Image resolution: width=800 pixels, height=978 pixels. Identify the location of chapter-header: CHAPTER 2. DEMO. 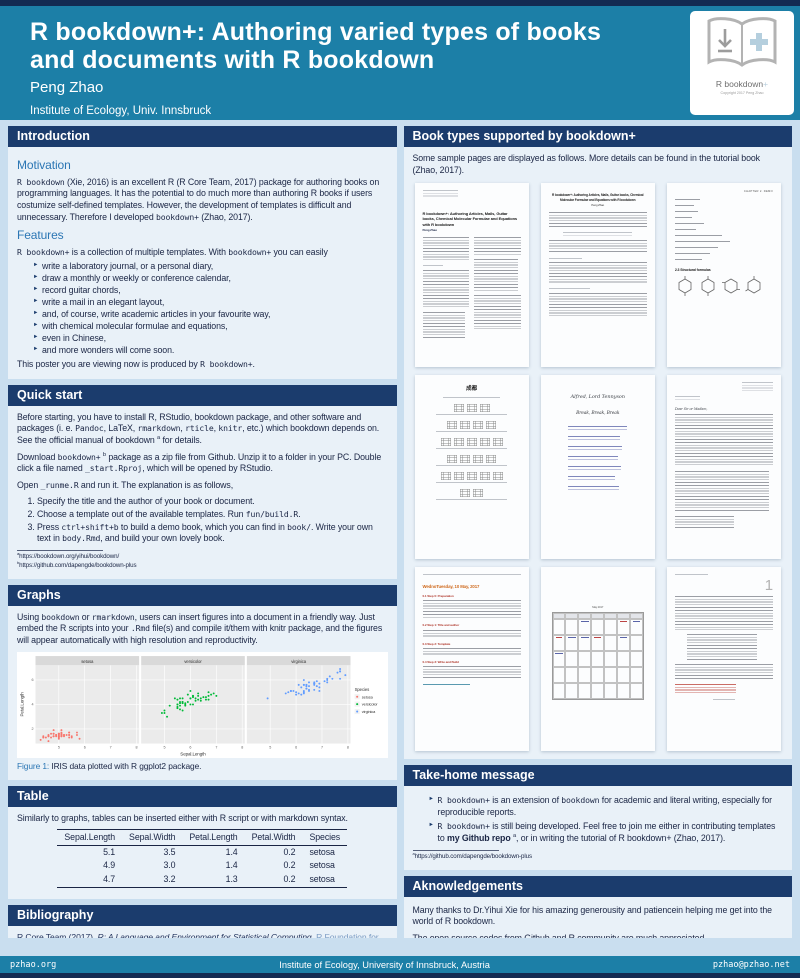
(758, 192).